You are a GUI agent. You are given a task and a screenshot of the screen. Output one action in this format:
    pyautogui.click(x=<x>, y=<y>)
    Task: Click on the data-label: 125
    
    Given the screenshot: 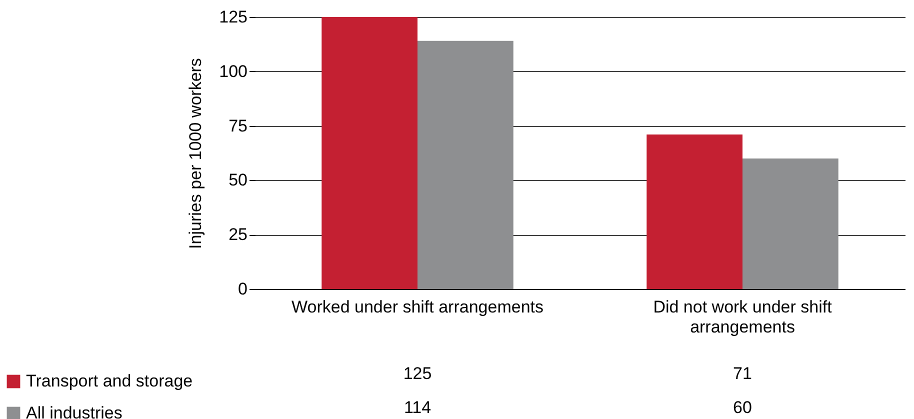 What is the action you would take?
    pyautogui.click(x=417, y=373)
    